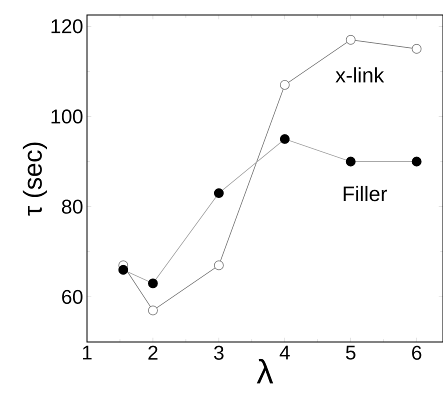 This screenshot has width=443, height=401. What do you see at coordinates (34, 179) in the screenshot?
I see `y-axis-title: τ (sec)` at bounding box center [34, 179].